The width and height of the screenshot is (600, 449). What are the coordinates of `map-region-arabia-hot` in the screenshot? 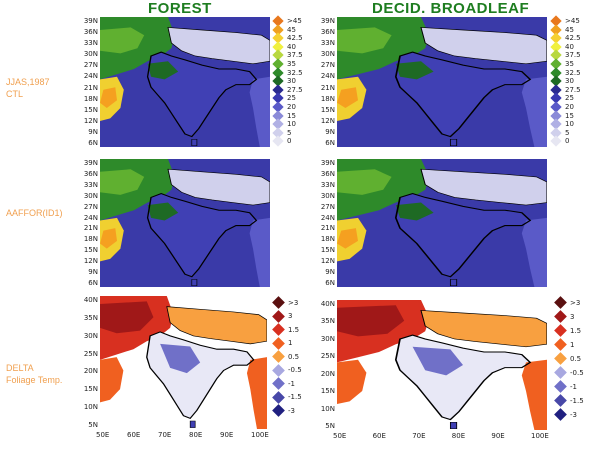 It's located at (347, 97).